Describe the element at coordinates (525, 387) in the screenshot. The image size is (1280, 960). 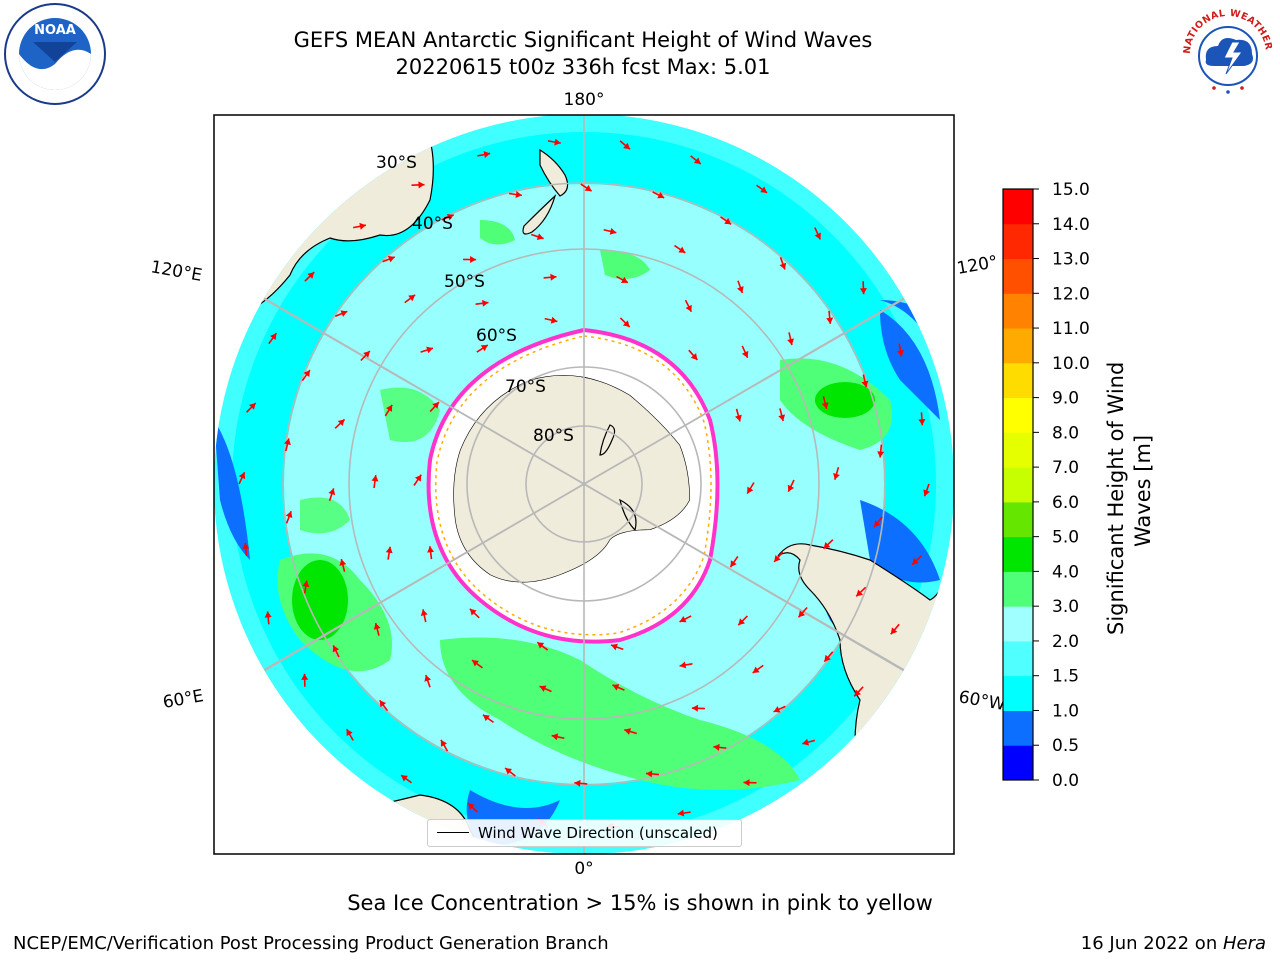
I see `lat-label-70s: 70°S` at that location.